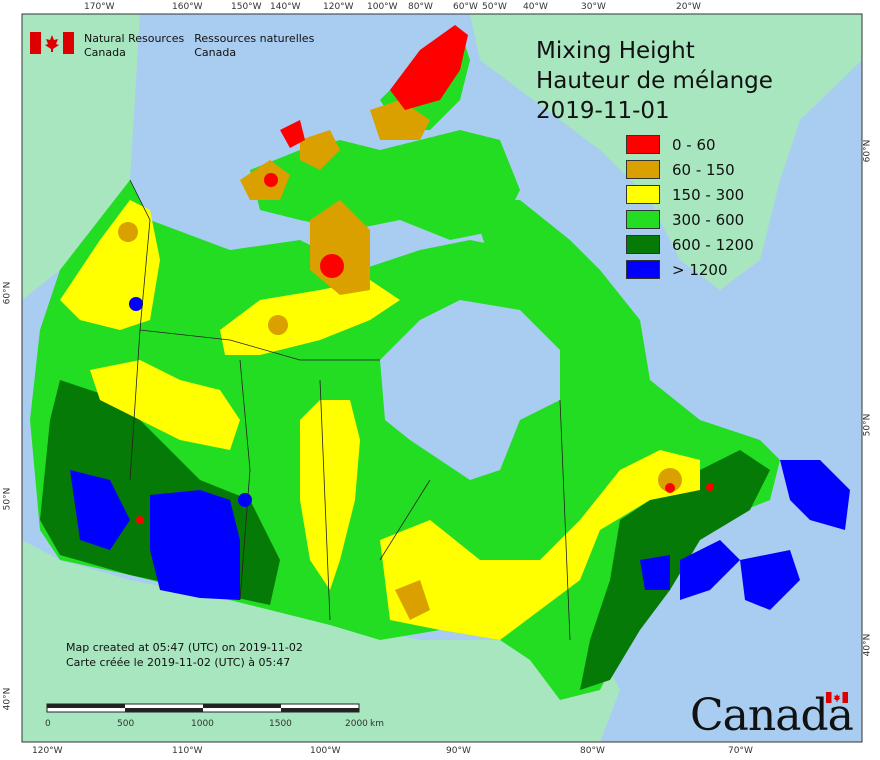 This screenshot has width=880, height=760. What do you see at coordinates (214, 716) in the screenshot?
I see `scale-bar: 0 500 1000 1500 2000 km` at bounding box center [214, 716].